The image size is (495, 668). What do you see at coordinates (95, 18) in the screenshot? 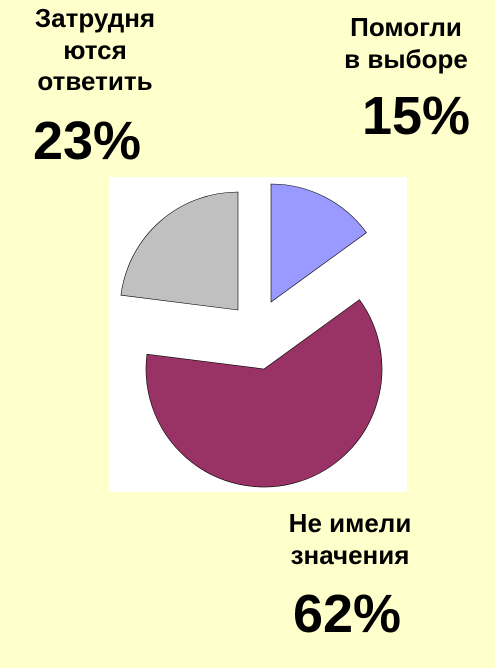
I see `slice-label-hard-line-1: Затрудня` at bounding box center [95, 18].